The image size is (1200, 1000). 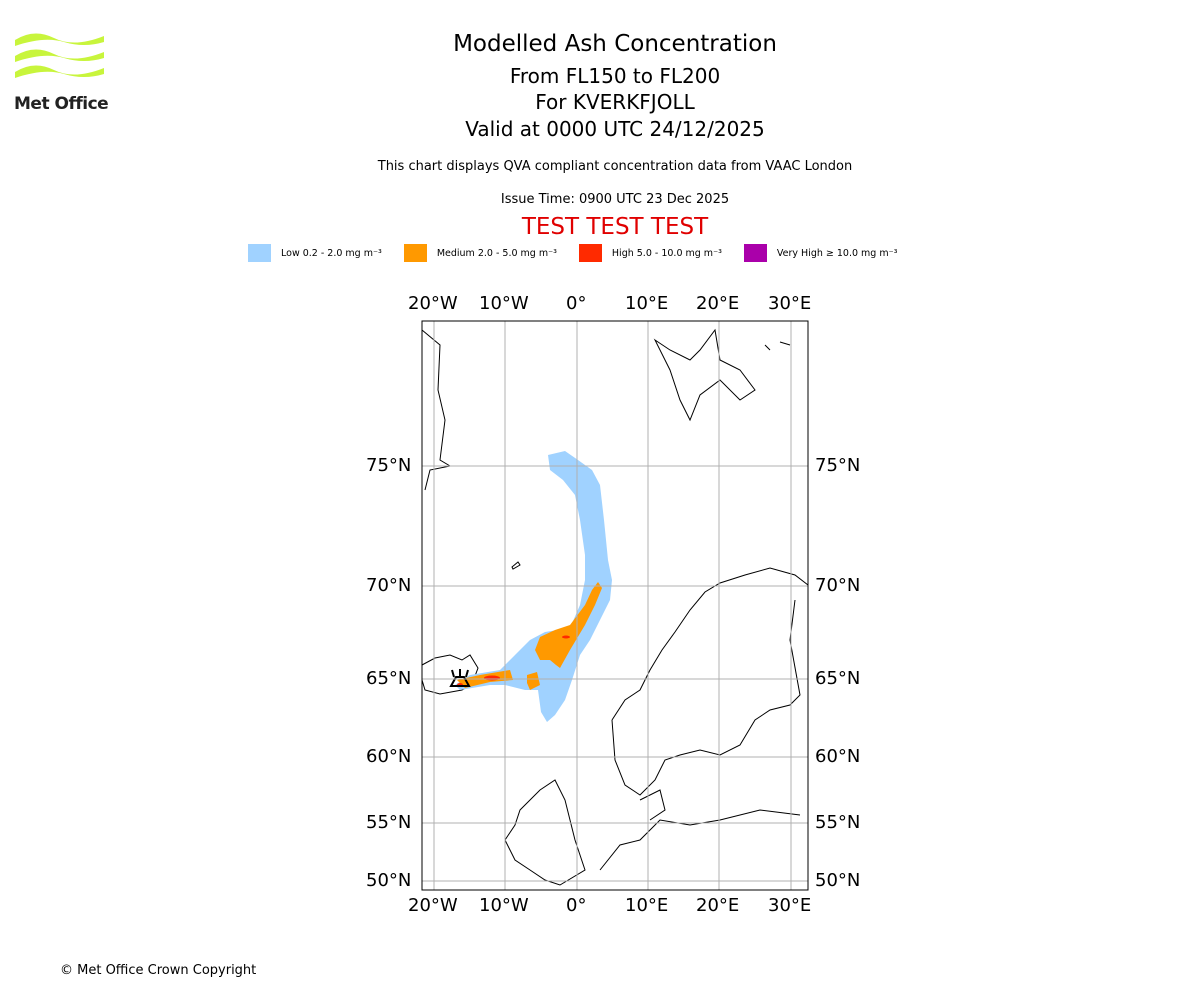 What do you see at coordinates (650, 253) in the screenshot?
I see `legend-item-high: High 5.0 - 10.0 mg m⁻³` at bounding box center [650, 253].